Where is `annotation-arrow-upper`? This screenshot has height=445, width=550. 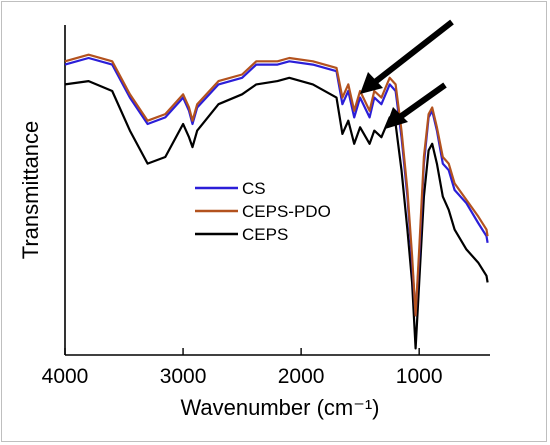 annotation-arrow-upper is located at coordinates (407, 56).